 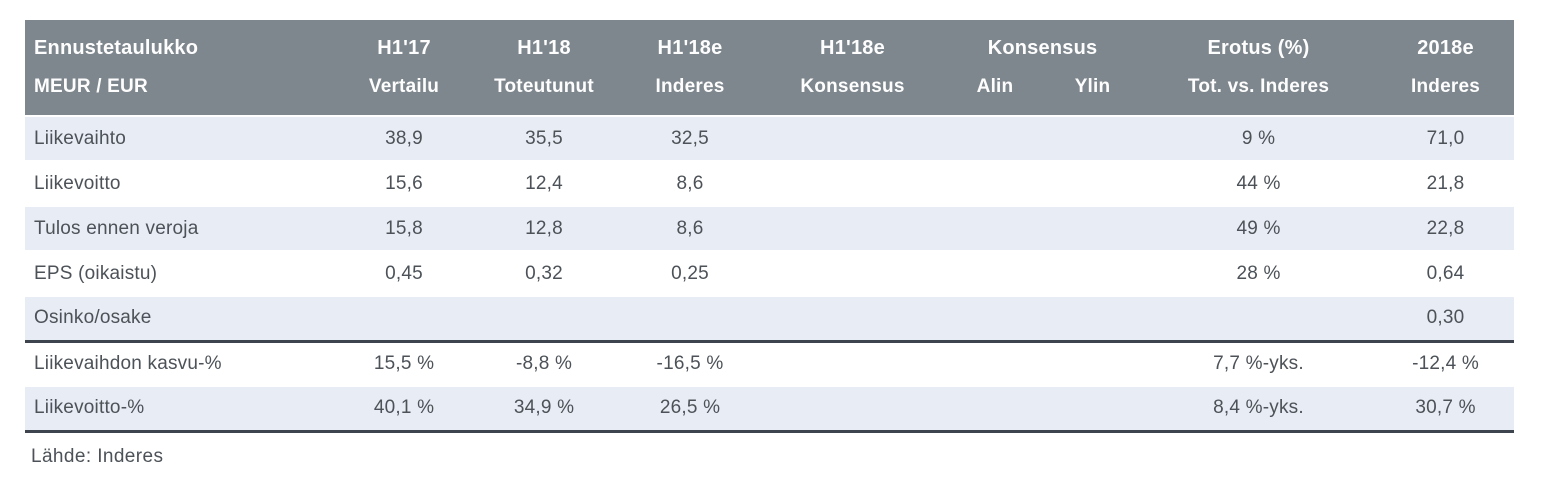 I want to click on table-row-eps: EPS (oikaistu) 0,45 0,32 0,25 28 % 0,64, so click(x=770, y=273).